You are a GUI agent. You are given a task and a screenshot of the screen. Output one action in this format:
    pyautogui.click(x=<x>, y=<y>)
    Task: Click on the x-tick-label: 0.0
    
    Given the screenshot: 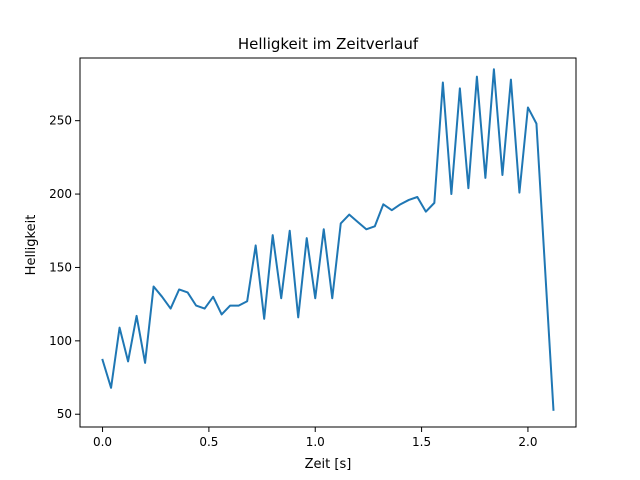 What is the action you would take?
    pyautogui.click(x=102, y=442)
    